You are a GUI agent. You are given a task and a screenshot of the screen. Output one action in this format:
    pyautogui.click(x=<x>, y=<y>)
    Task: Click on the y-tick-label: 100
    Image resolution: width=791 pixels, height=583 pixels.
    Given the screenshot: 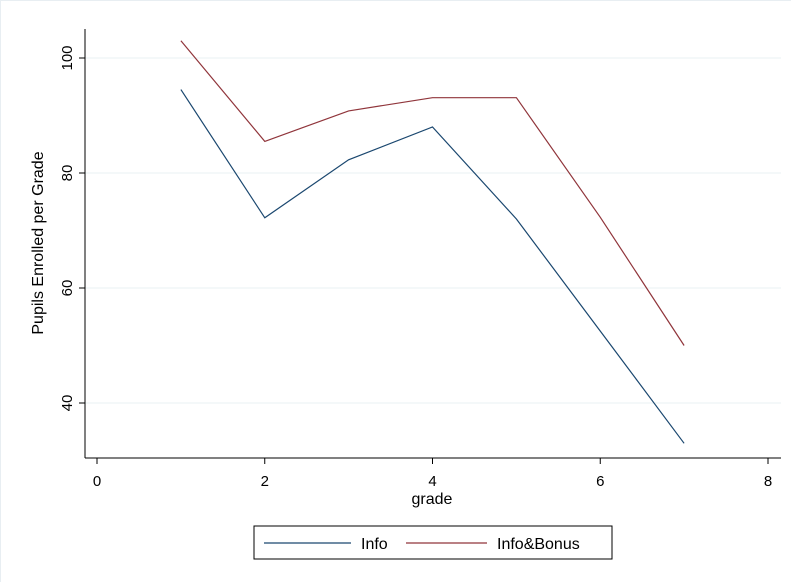 What is the action you would take?
    pyautogui.click(x=67, y=57)
    